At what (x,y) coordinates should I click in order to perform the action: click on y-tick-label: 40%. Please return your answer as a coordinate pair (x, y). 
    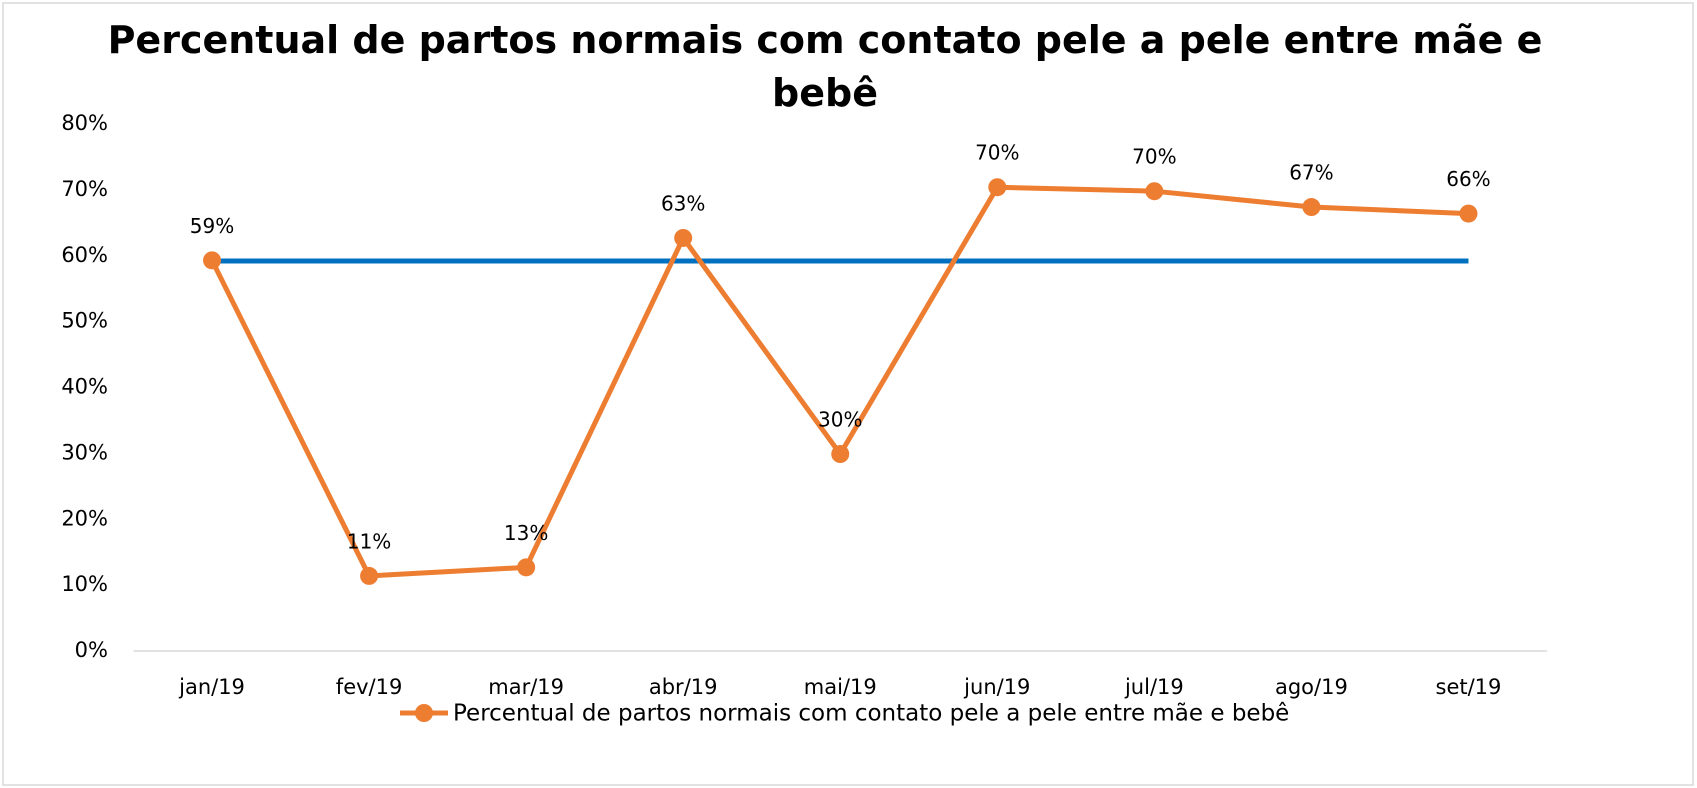
    Looking at the image, I should click on (84, 387).